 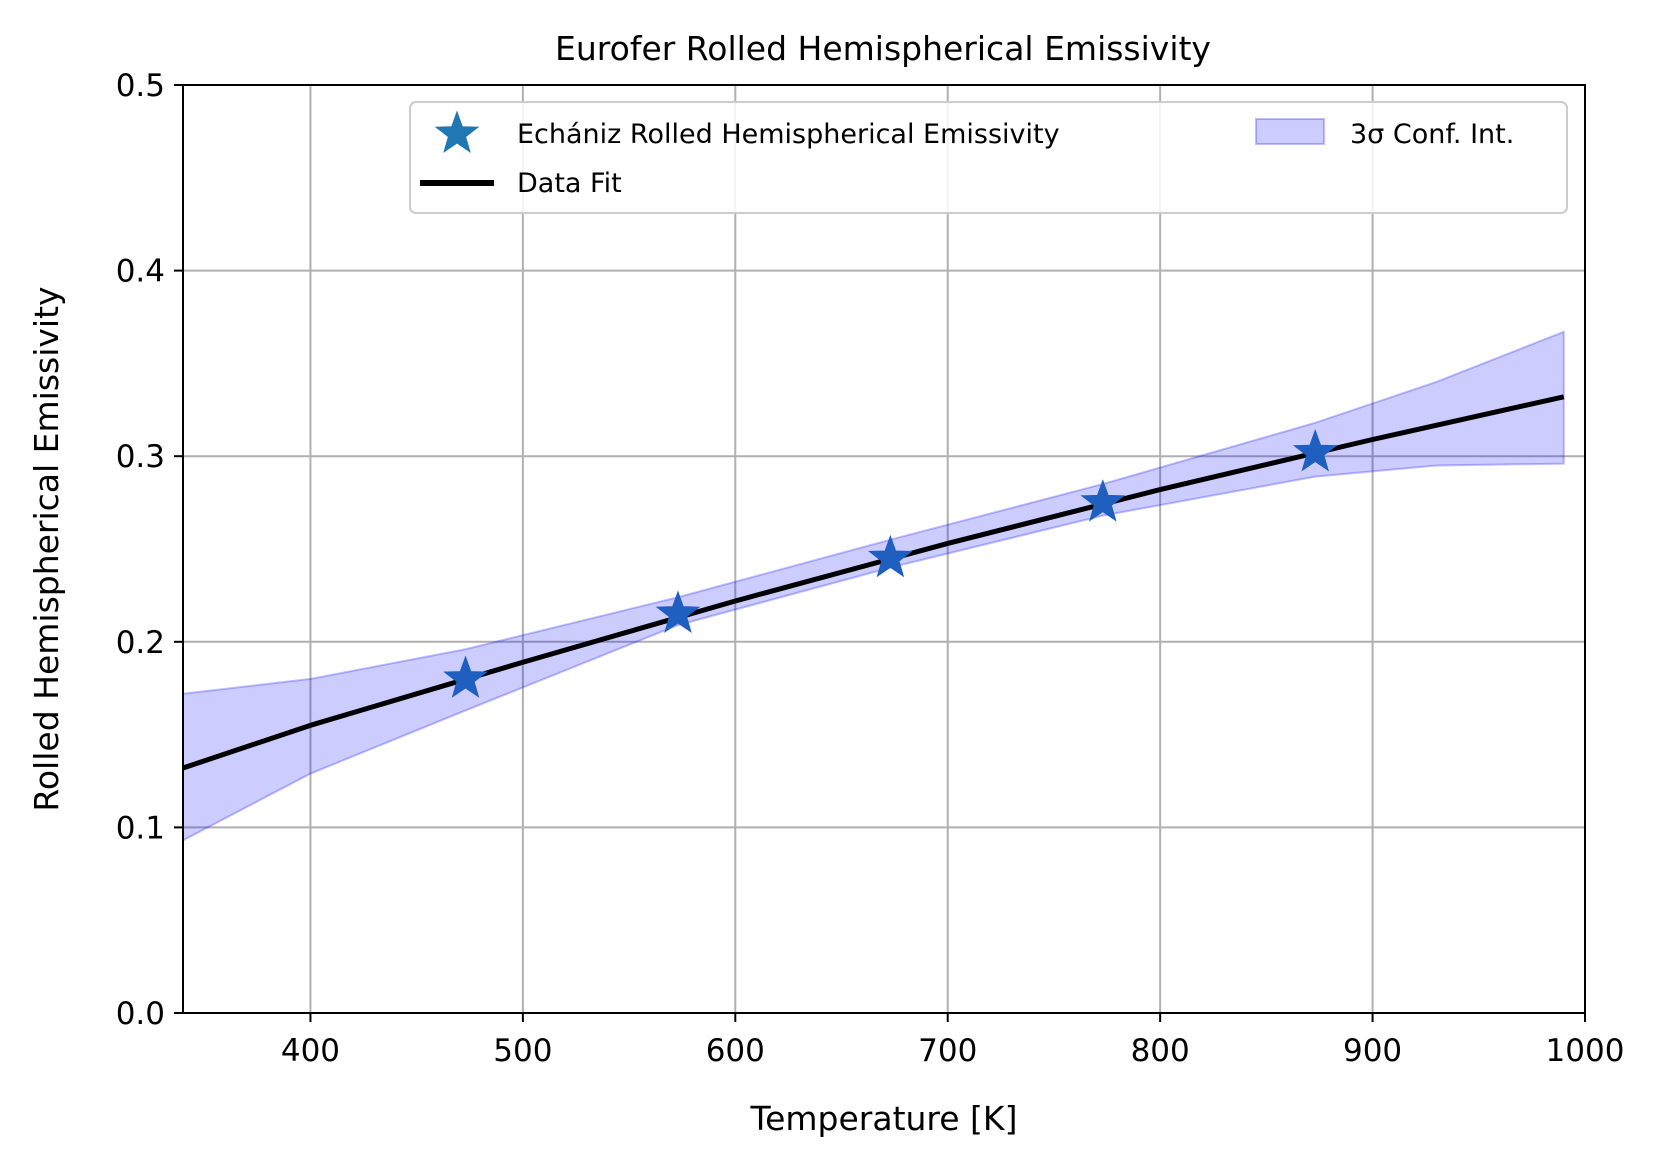 What do you see at coordinates (735, 1051) in the screenshot?
I see `x-tick-label: 600` at bounding box center [735, 1051].